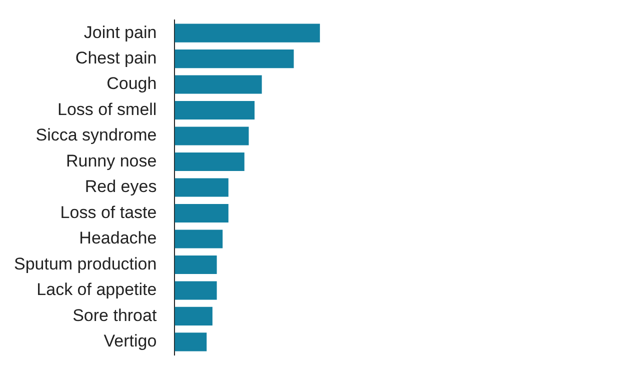 Image resolution: width=625 pixels, height=375 pixels. I want to click on y-tick-label: Joint pain, so click(120, 32).